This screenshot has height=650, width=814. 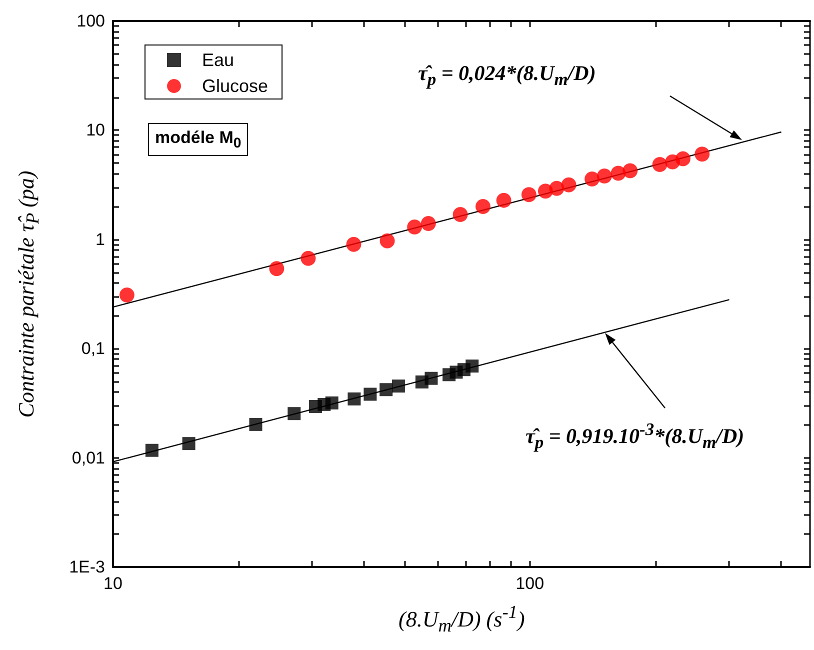 I want to click on y-tick-label: 1E-3, so click(x=87, y=567).